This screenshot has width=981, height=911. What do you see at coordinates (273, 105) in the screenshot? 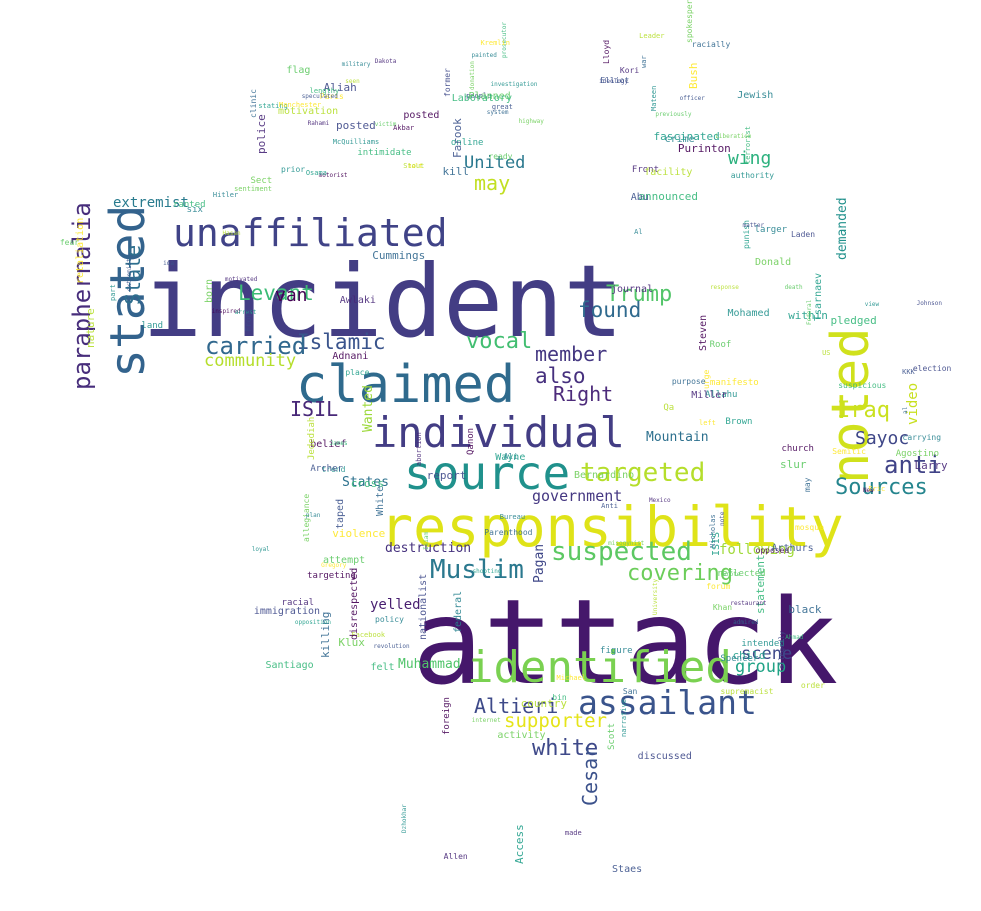
I see `cloud-word-small: stating` at bounding box center [273, 105].